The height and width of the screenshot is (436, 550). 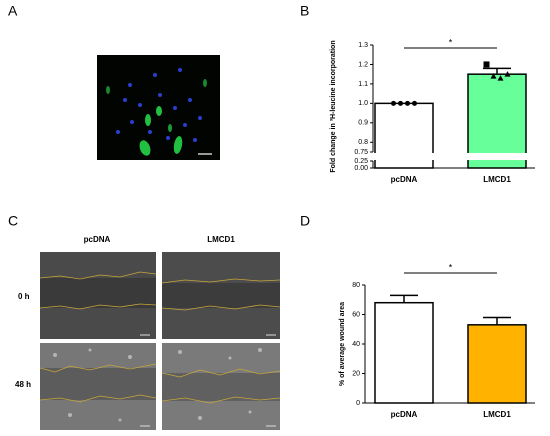 I want to click on y-tick-label: 0.00, so click(x=361, y=168).